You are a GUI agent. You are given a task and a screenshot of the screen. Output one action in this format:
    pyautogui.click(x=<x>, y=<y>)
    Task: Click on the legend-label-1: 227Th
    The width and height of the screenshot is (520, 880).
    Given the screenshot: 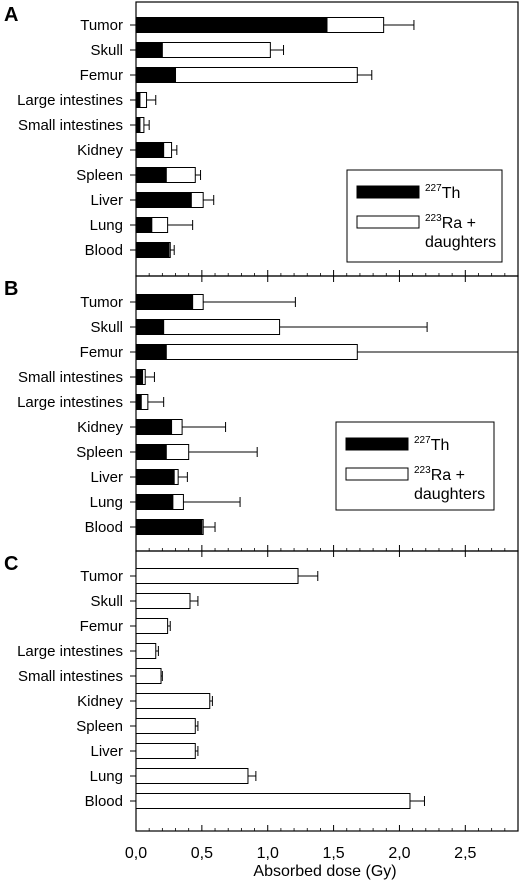 What is the action you would take?
    pyautogui.click(x=442, y=192)
    